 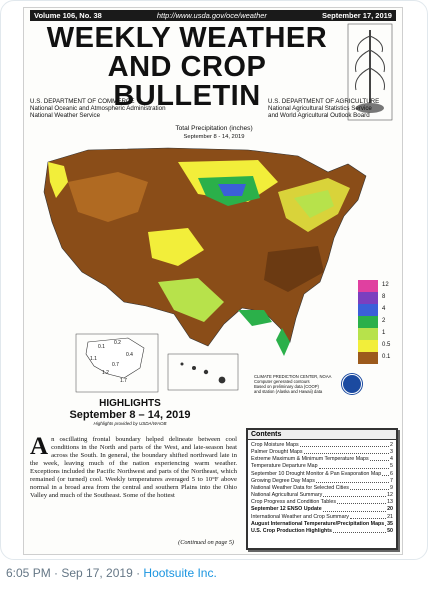 I want to click on contents-item-name: International Weather and Crop Summary, so click(x=300, y=516).